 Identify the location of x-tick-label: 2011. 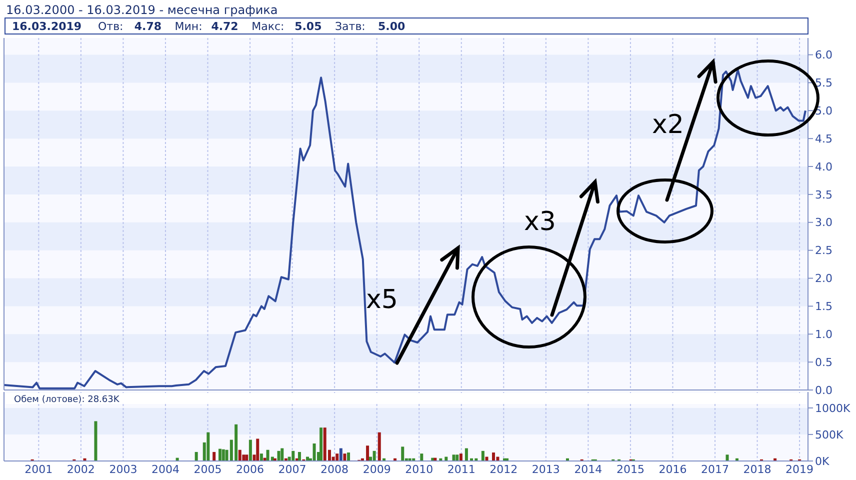
(461, 469).